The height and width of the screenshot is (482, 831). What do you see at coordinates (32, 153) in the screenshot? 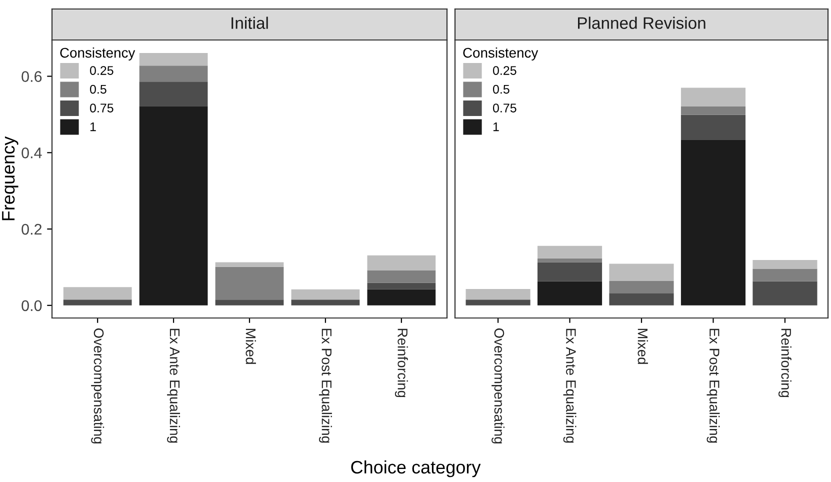
I see `y-tick-label: 0.4` at bounding box center [32, 153].